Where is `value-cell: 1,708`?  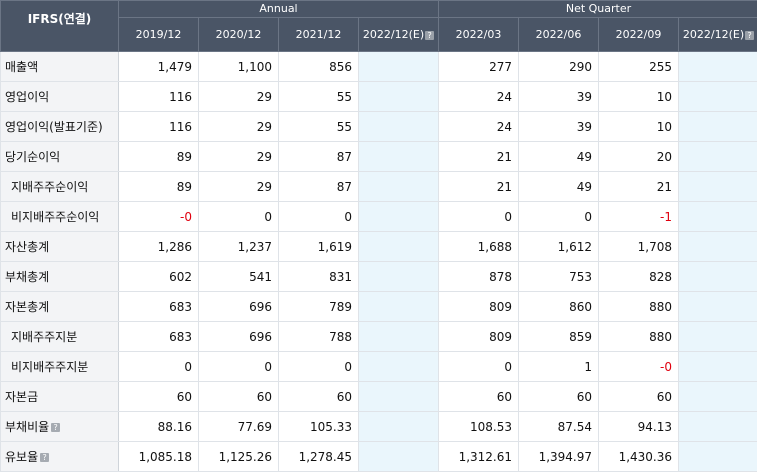
value-cell: 1,708 is located at coordinates (639, 247).